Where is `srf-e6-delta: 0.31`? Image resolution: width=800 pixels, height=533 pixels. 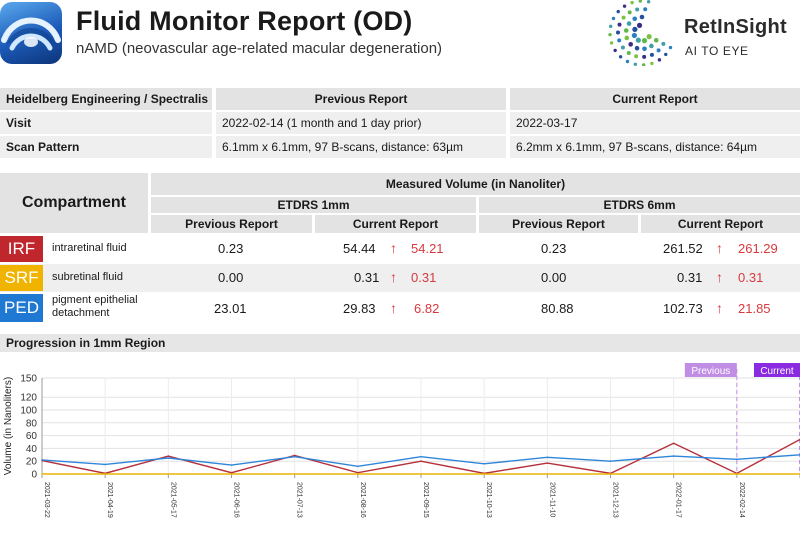
srf-e6-delta: 0.31 is located at coordinates (751, 277).